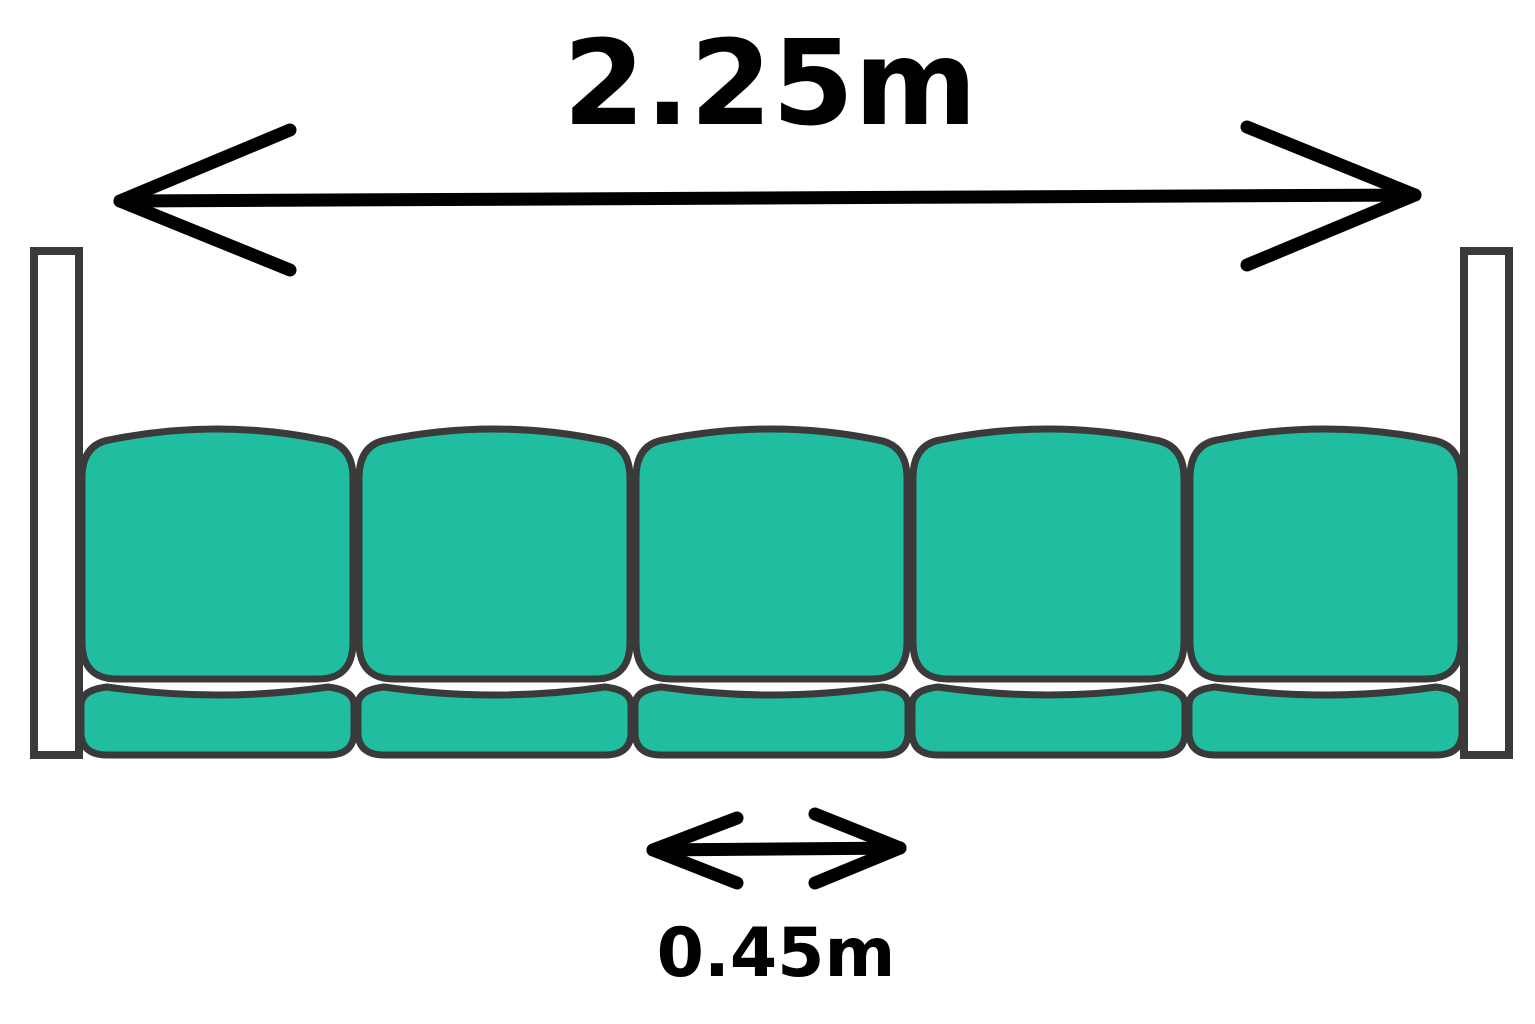 This screenshot has width=1535, height=1024. I want to click on seat-width-label: 0.45m, so click(776, 953).